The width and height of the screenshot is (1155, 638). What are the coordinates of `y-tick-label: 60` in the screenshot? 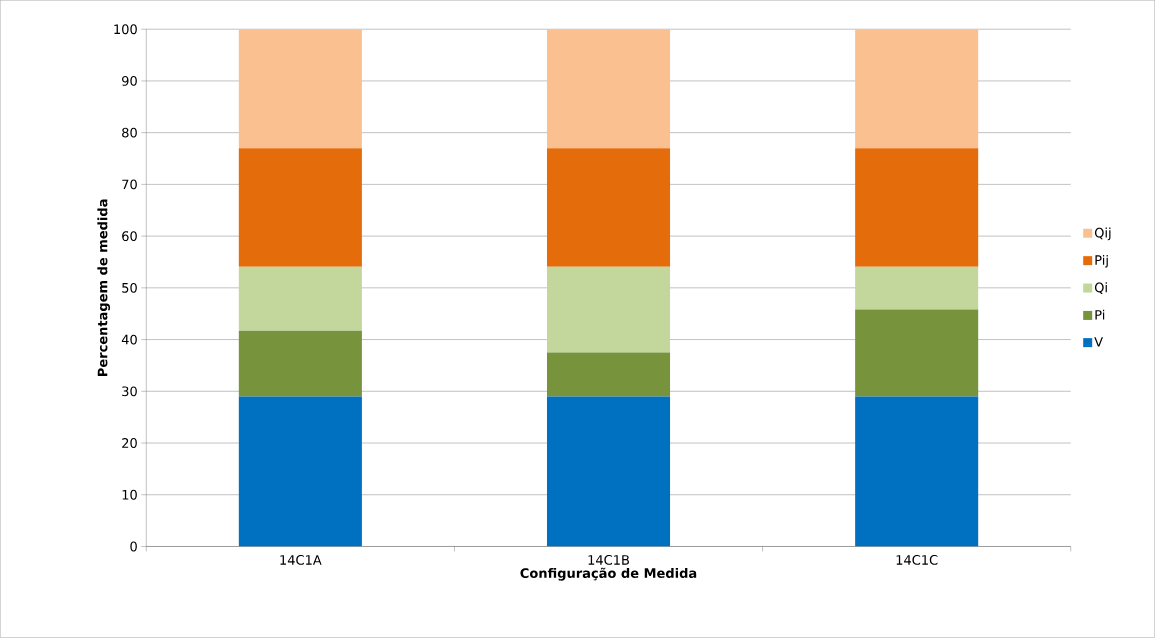 It's located at (129, 236).